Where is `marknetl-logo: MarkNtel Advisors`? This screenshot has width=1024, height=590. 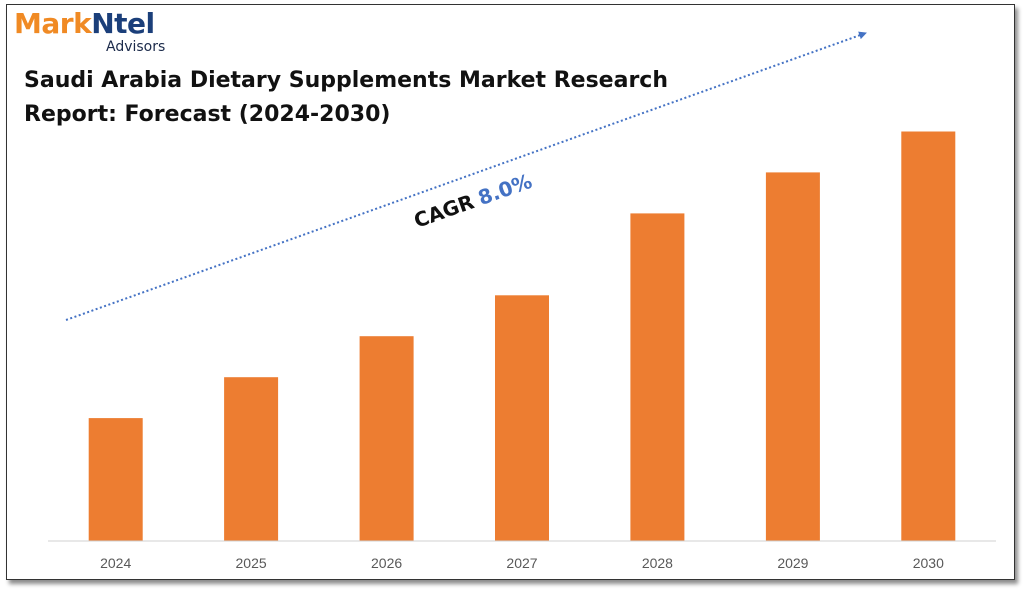 marknetl-logo: MarkNtel Advisors is located at coordinates (114, 33).